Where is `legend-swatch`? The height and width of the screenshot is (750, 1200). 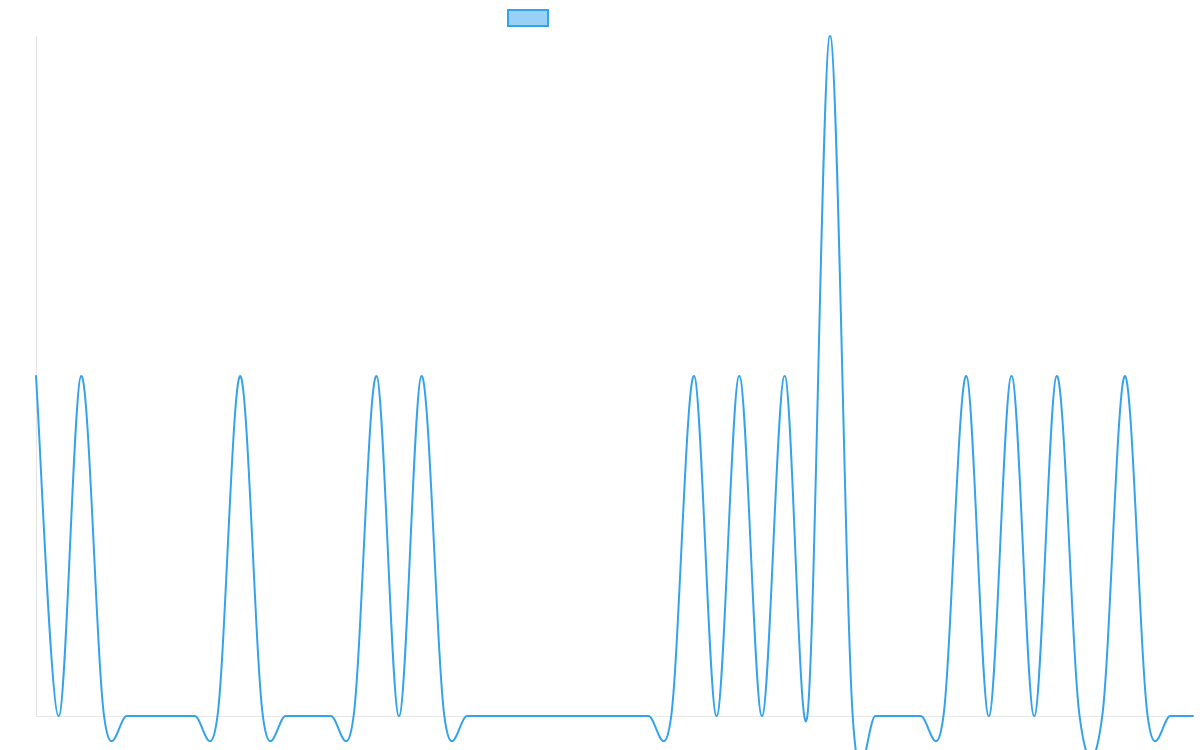 legend-swatch is located at coordinates (528, 18).